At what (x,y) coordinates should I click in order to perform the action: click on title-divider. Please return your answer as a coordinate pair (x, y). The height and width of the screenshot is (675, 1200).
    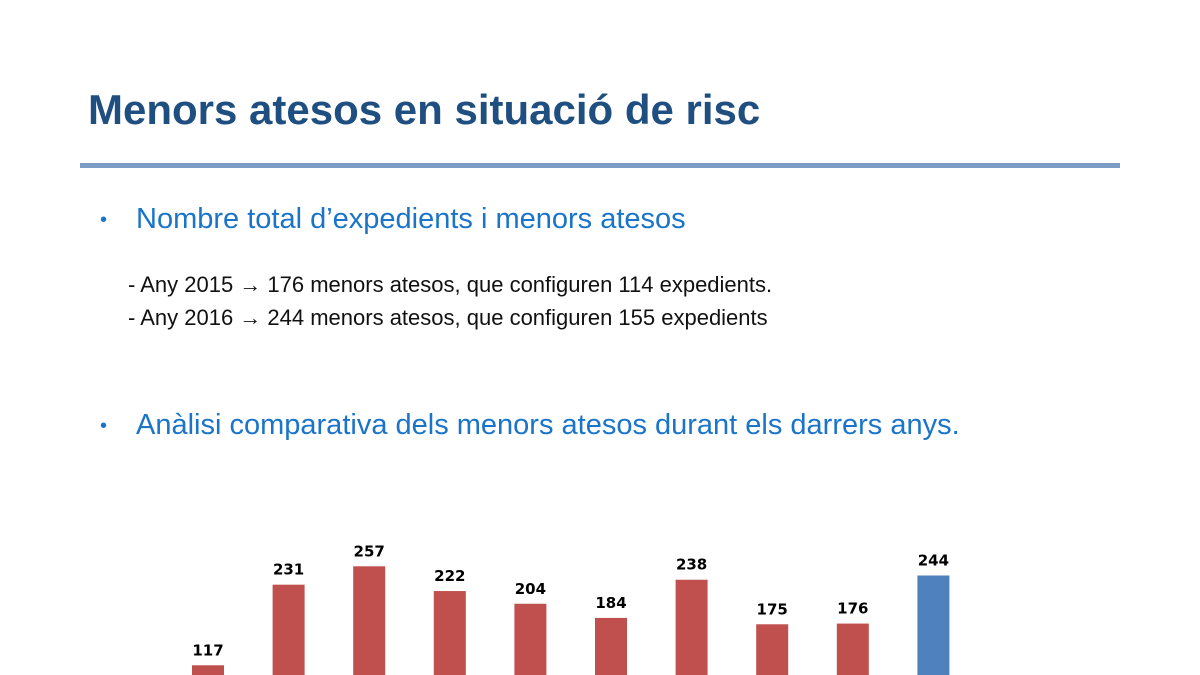
    Looking at the image, I should click on (600, 165).